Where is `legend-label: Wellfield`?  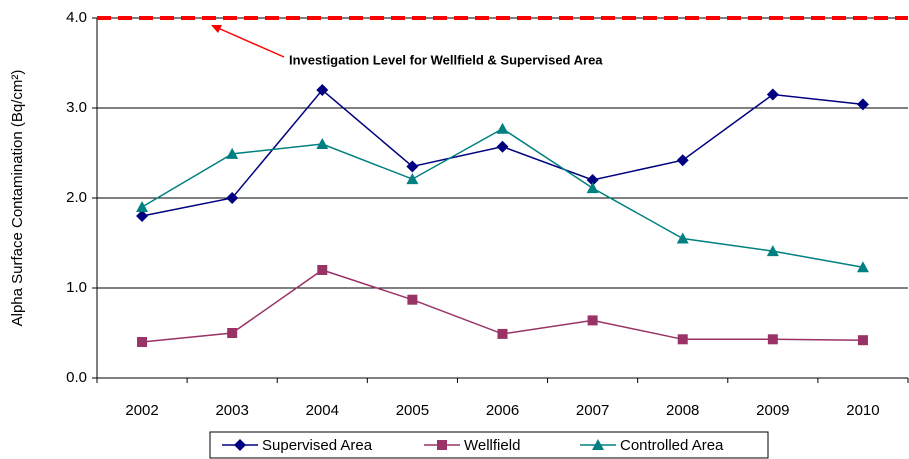
legend-label: Wellfield is located at coordinates (492, 445).